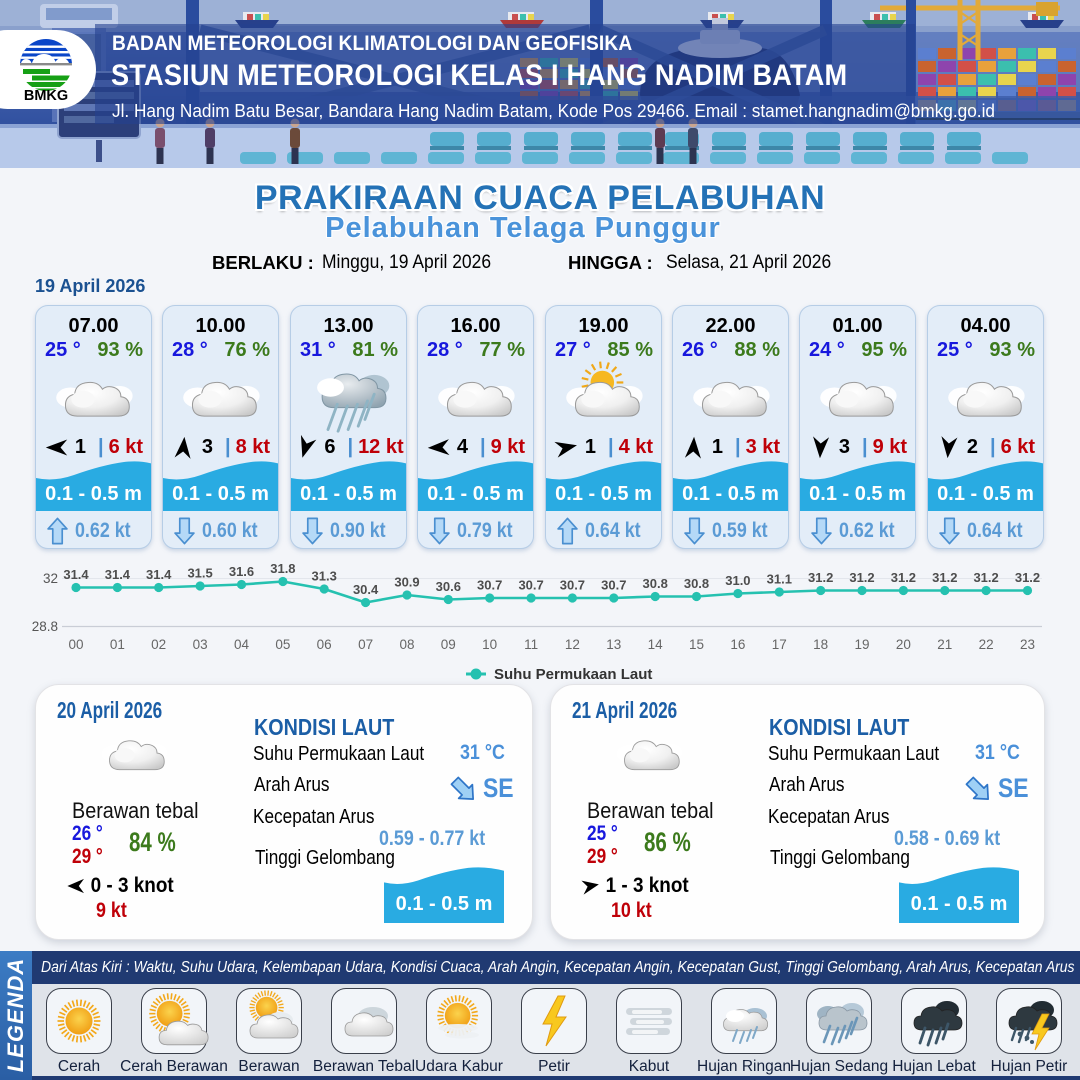  Describe the element at coordinates (573, 674) in the screenshot. I see `svg-text: Suhu Permukaan Laut` at that location.